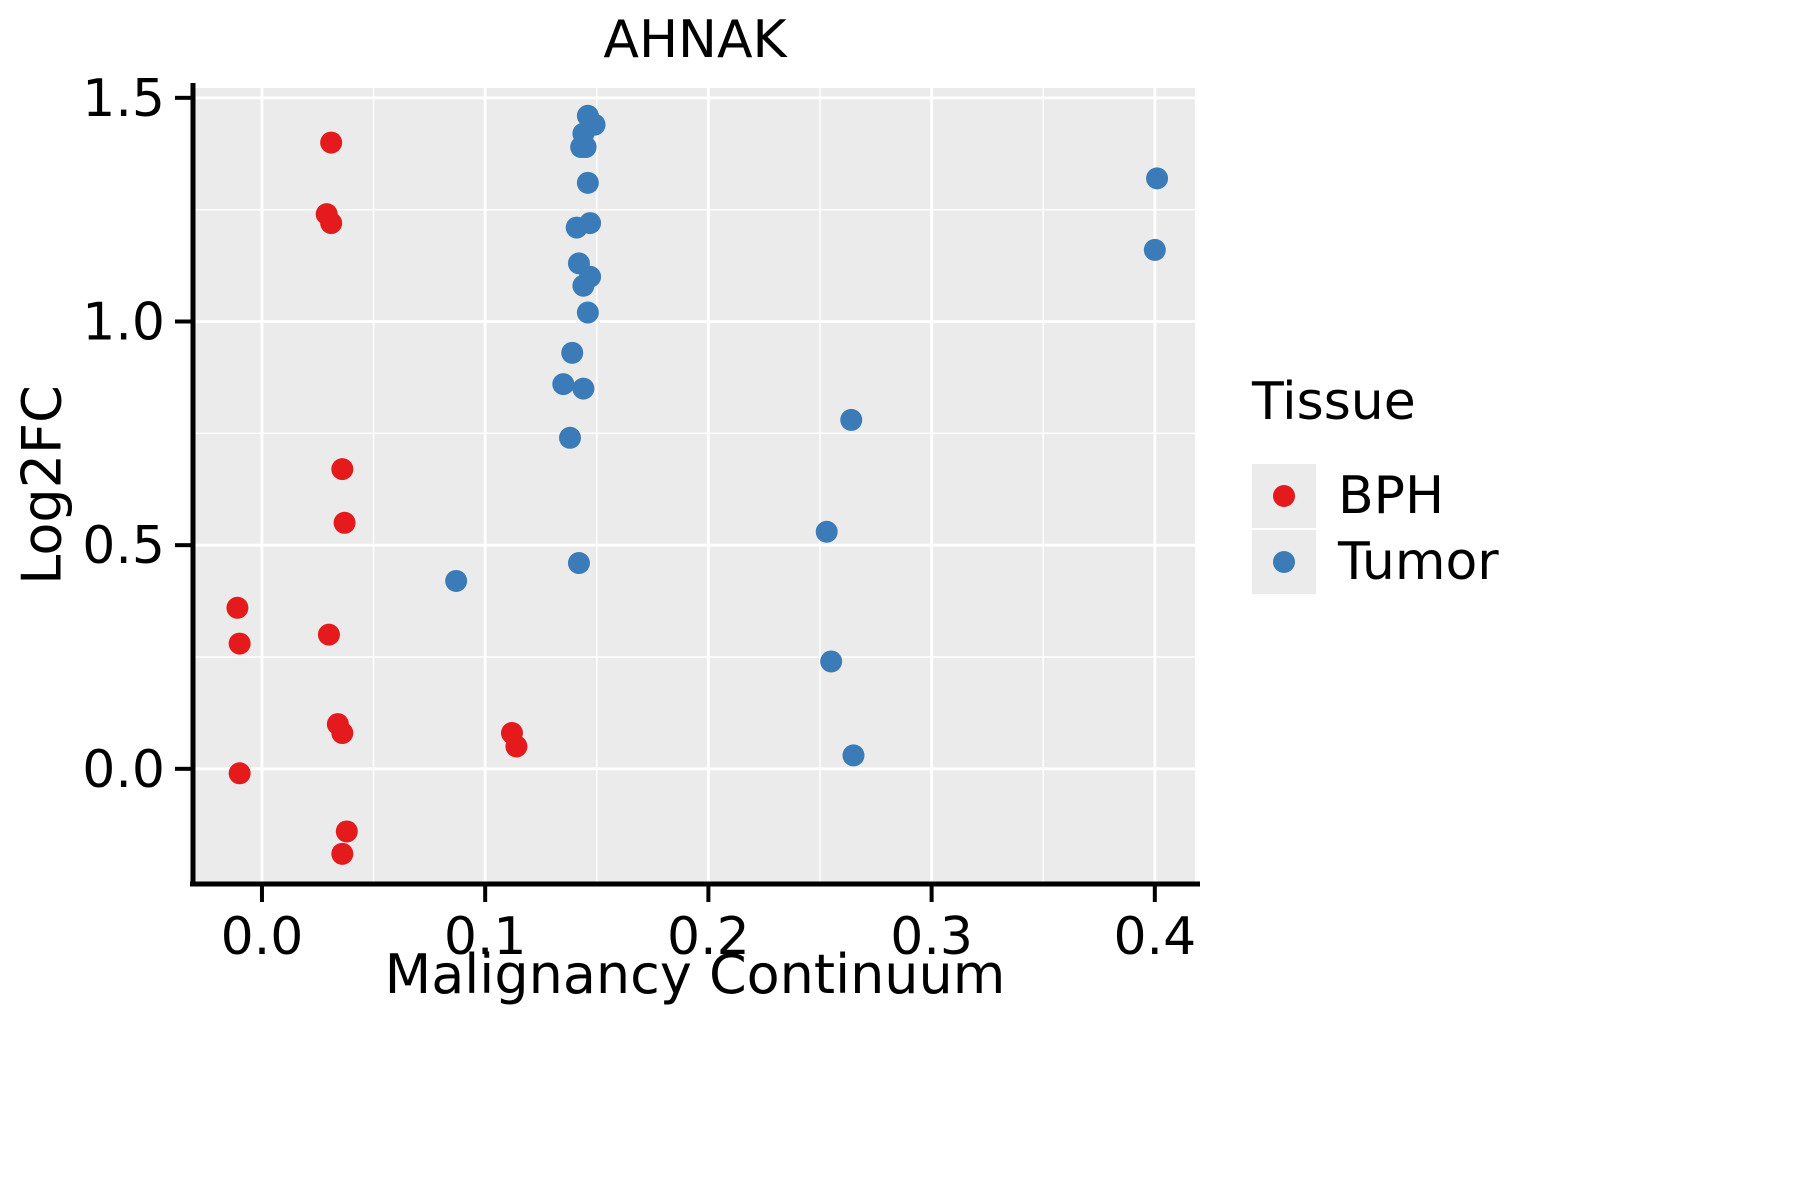 This screenshot has width=1800, height=1200. What do you see at coordinates (1391, 496) in the screenshot?
I see `legend-label: BPH` at bounding box center [1391, 496].